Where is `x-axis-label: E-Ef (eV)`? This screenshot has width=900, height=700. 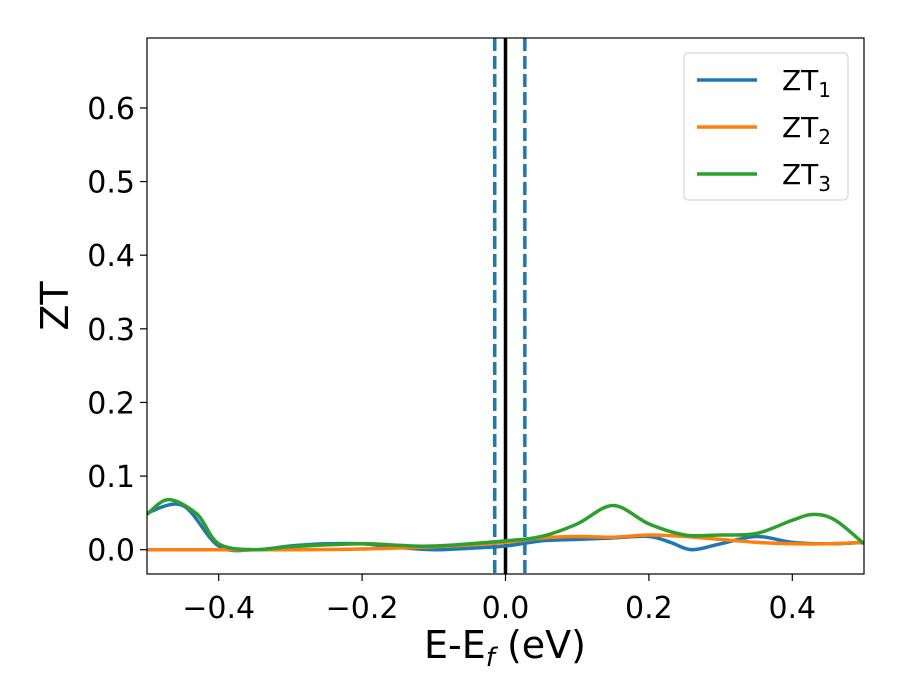 x-axis-label: E-Ef (eV) is located at coordinates (505, 648).